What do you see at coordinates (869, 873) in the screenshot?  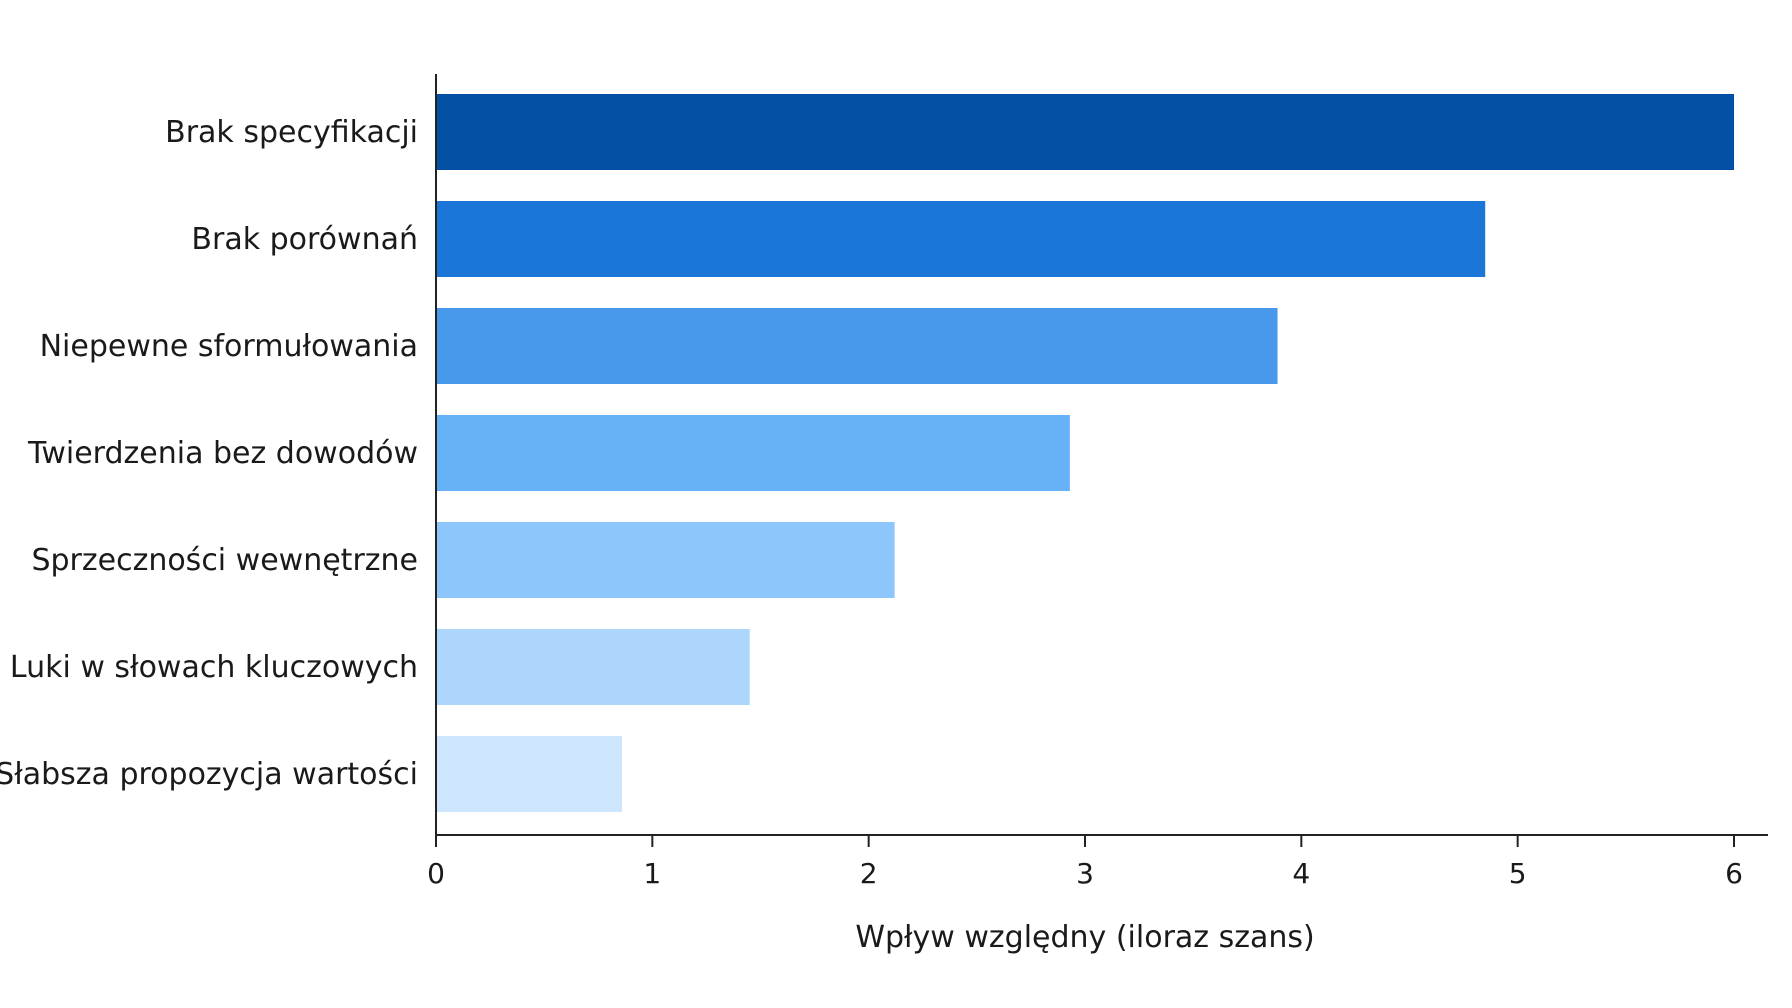 I see `x-tick-label-2: 2` at bounding box center [869, 873].